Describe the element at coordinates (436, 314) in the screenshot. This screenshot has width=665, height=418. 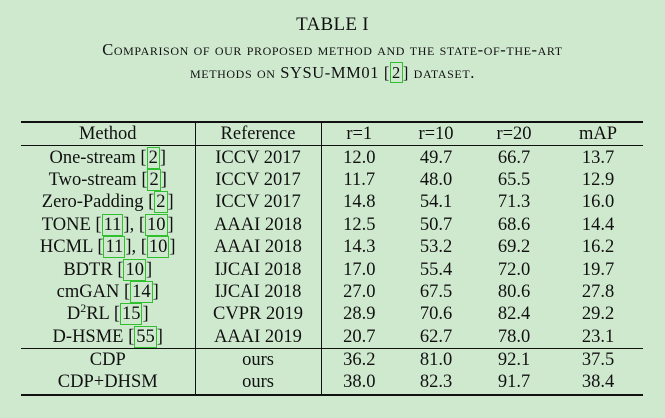
I see `r10-cell: 70.6` at that location.